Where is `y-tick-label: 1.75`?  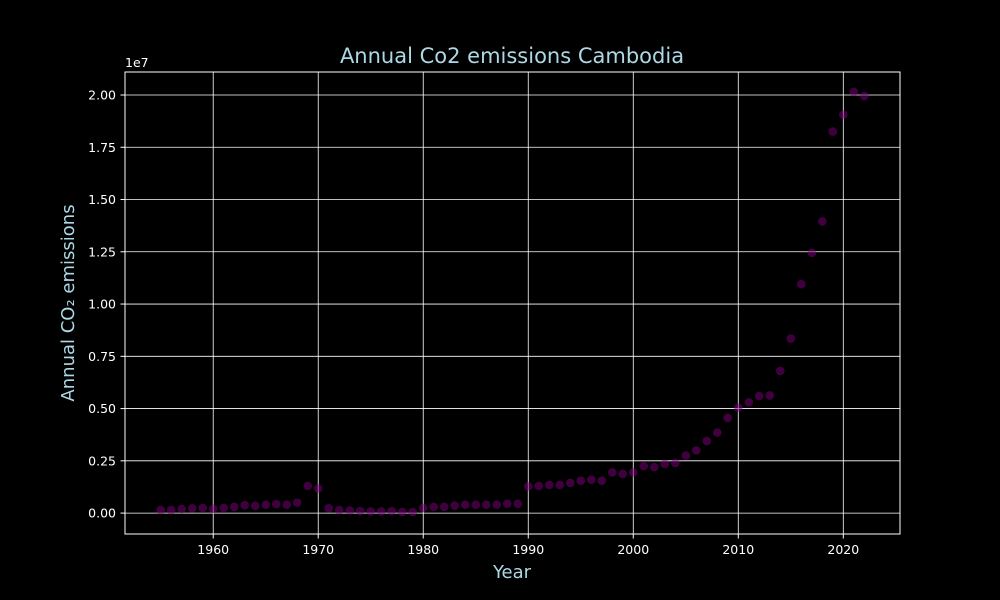 y-tick-label: 1.75 is located at coordinates (102, 147).